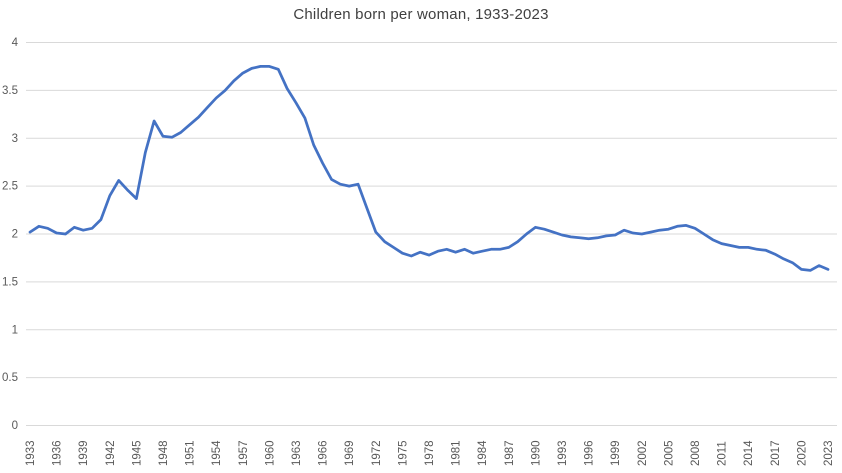 The image size is (842, 473). Describe the element at coordinates (191, 453) in the screenshot. I see `x-axis-tick-label: 1951` at that location.